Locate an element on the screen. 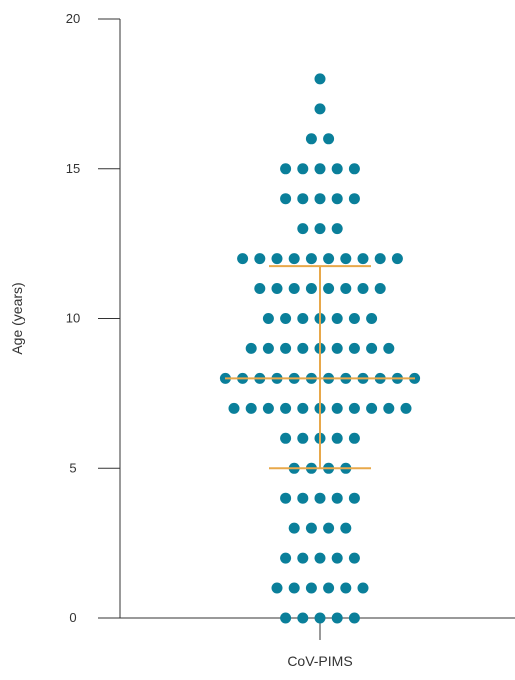  y-axis-title: Age (years) is located at coordinates (17, 318).